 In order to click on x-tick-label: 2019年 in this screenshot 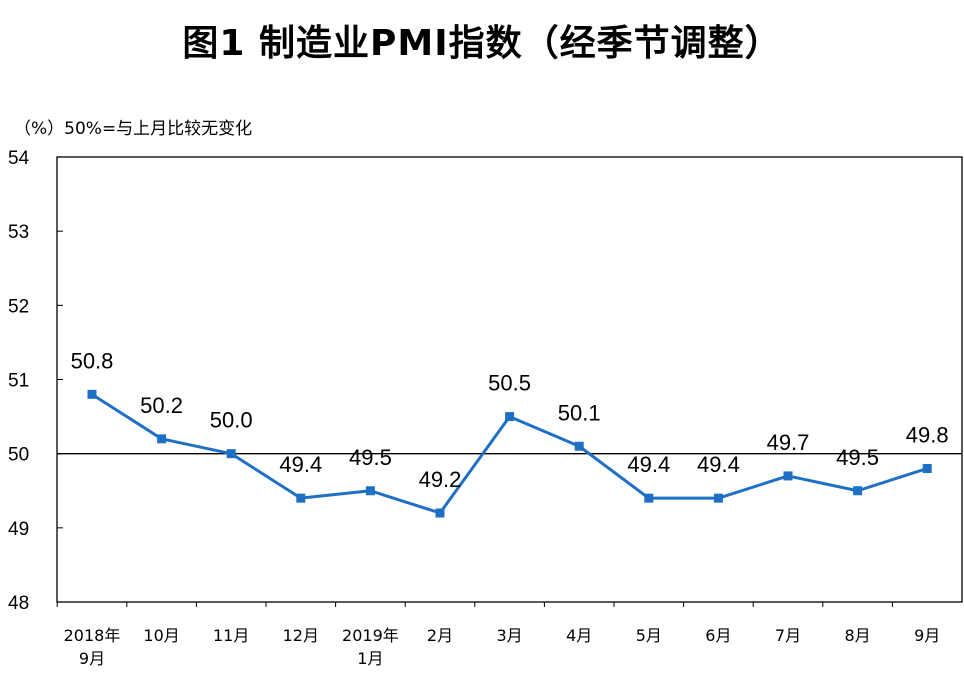, I will do `click(370, 635)`.